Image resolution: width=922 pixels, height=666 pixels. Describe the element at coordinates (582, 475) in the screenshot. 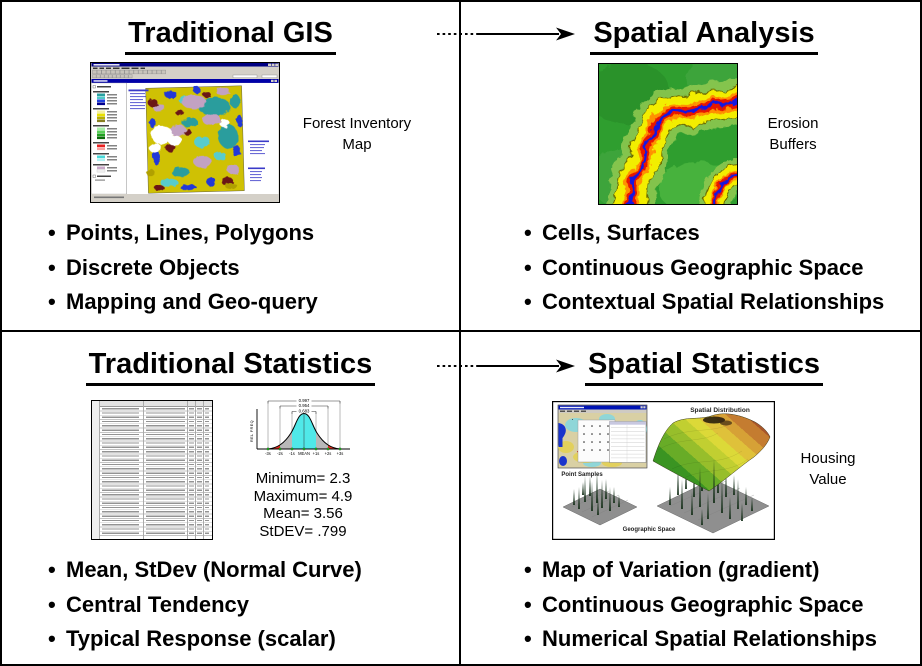

I see `point-samples-label: Point Samples` at that location.